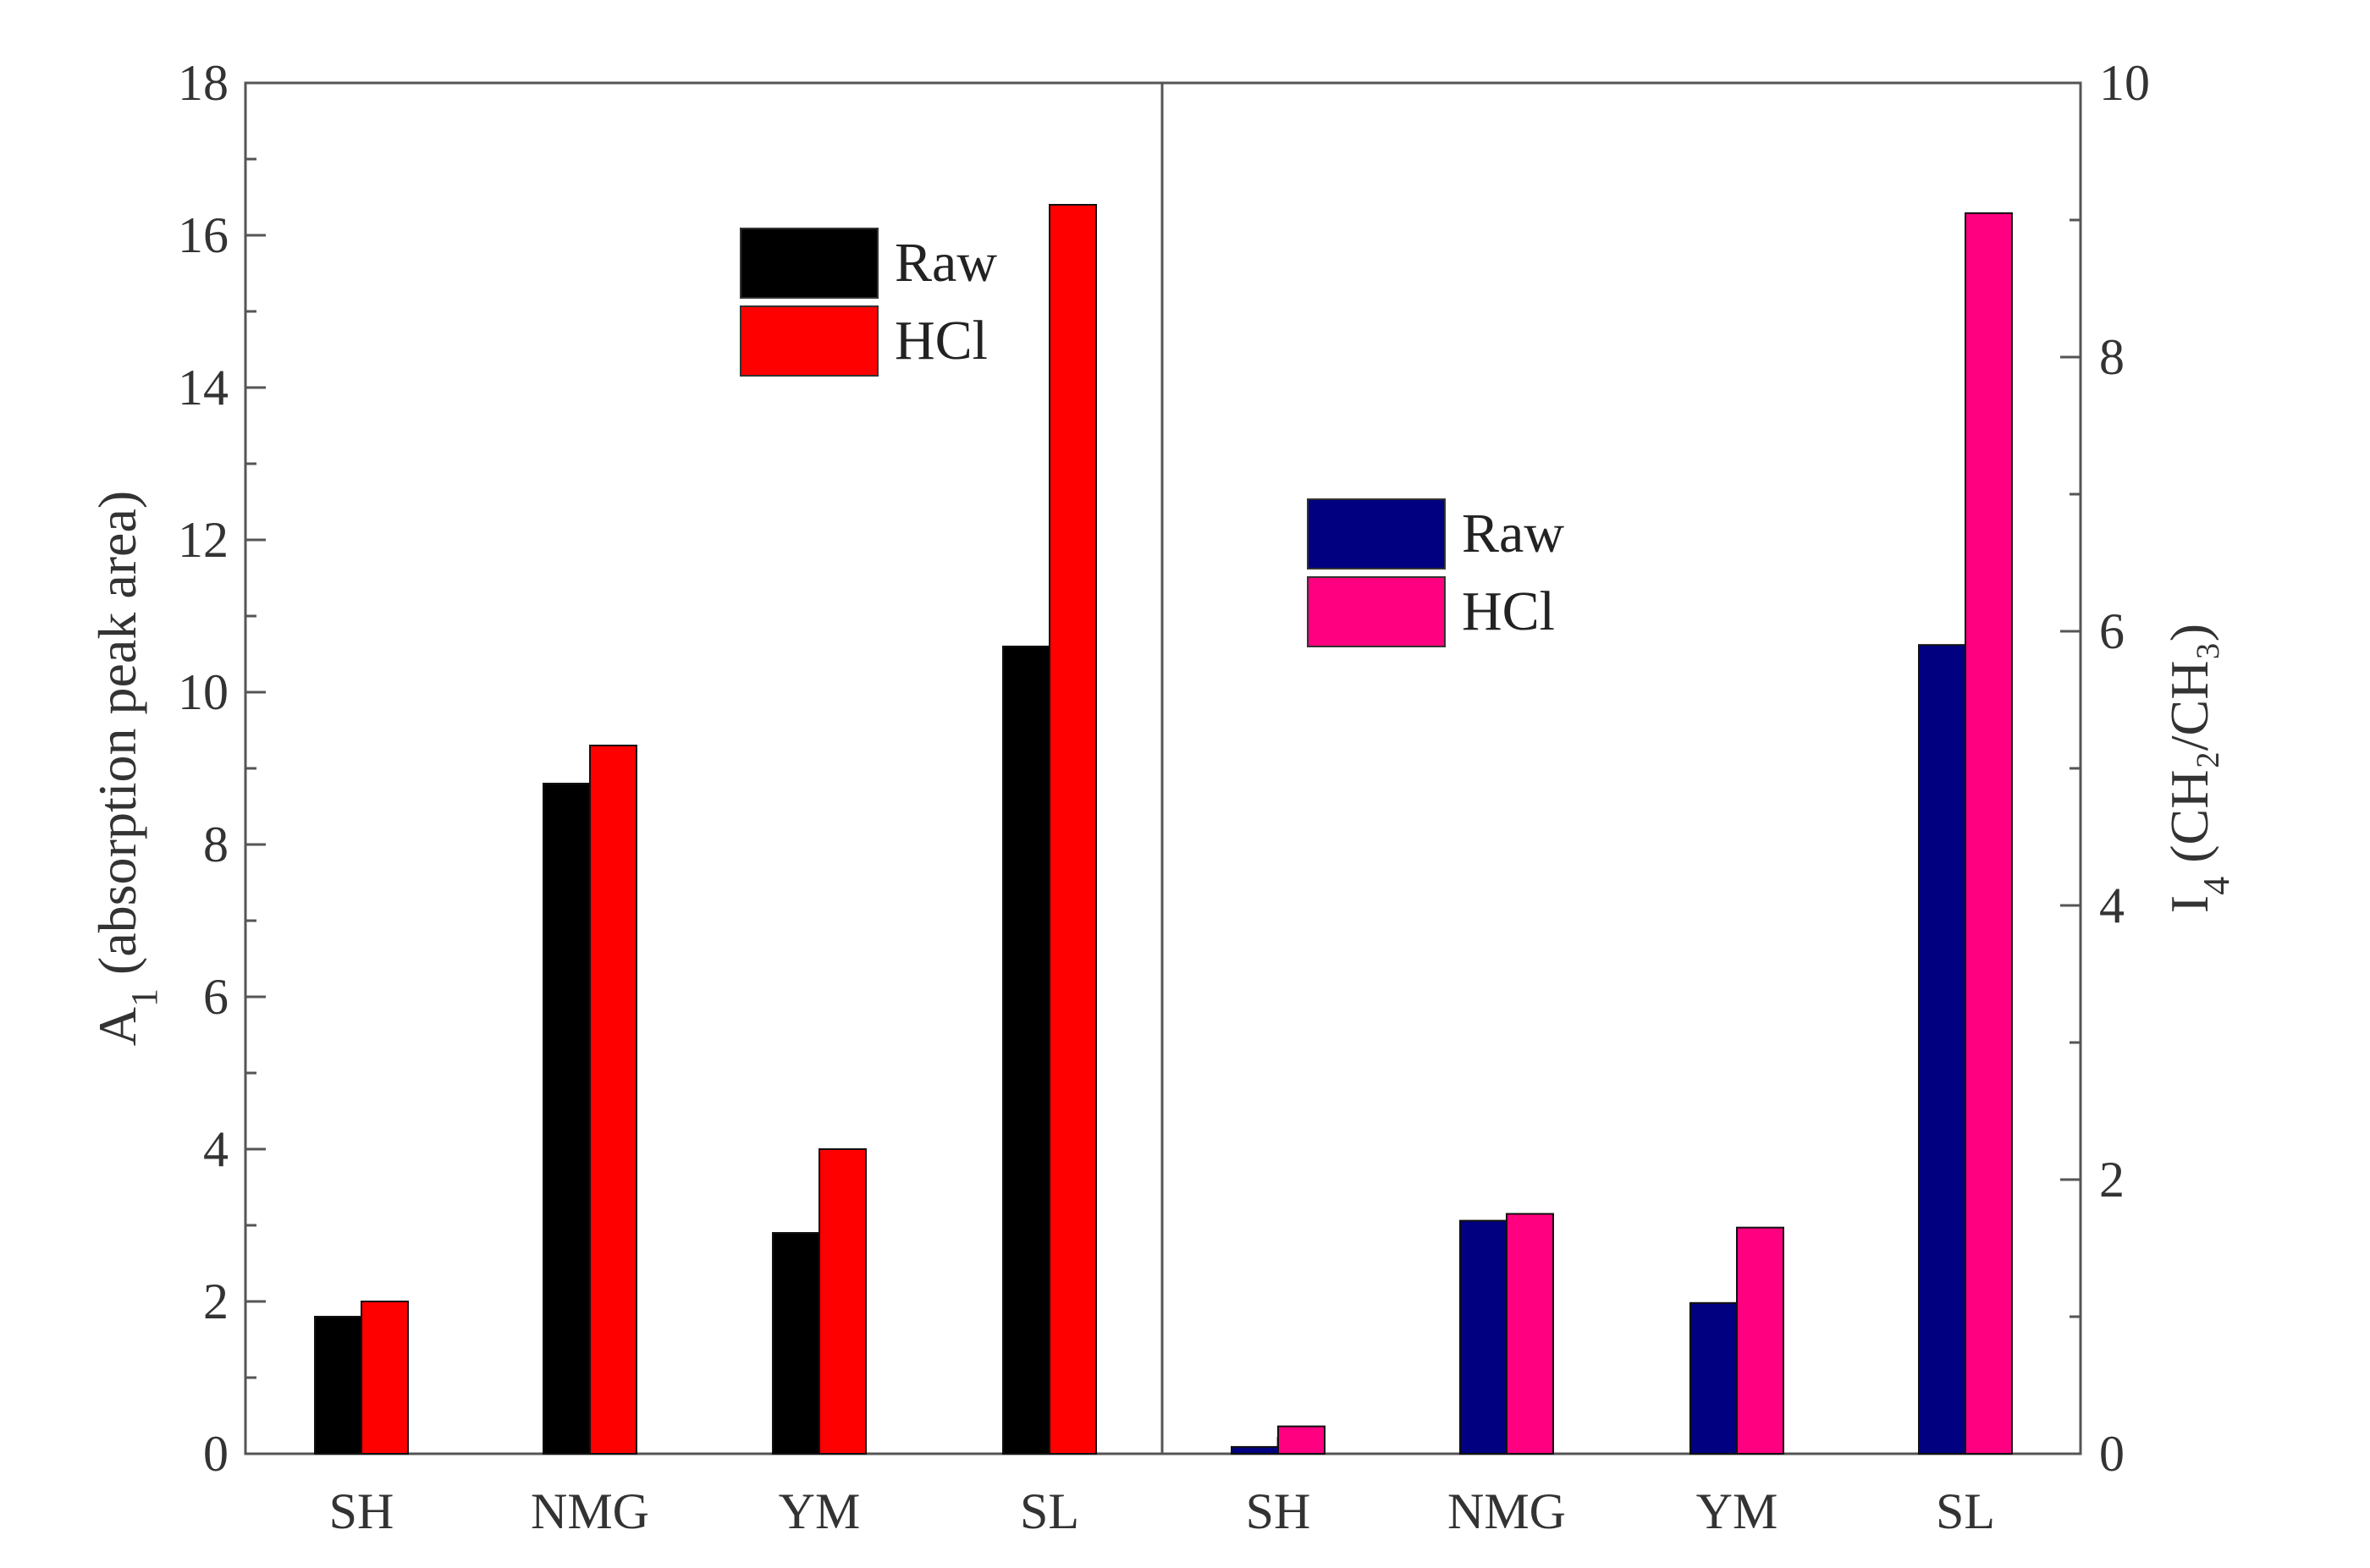  Describe the element at coordinates (1255, 1450) in the screenshot. I see `bar-raw-sh-panel2` at that location.